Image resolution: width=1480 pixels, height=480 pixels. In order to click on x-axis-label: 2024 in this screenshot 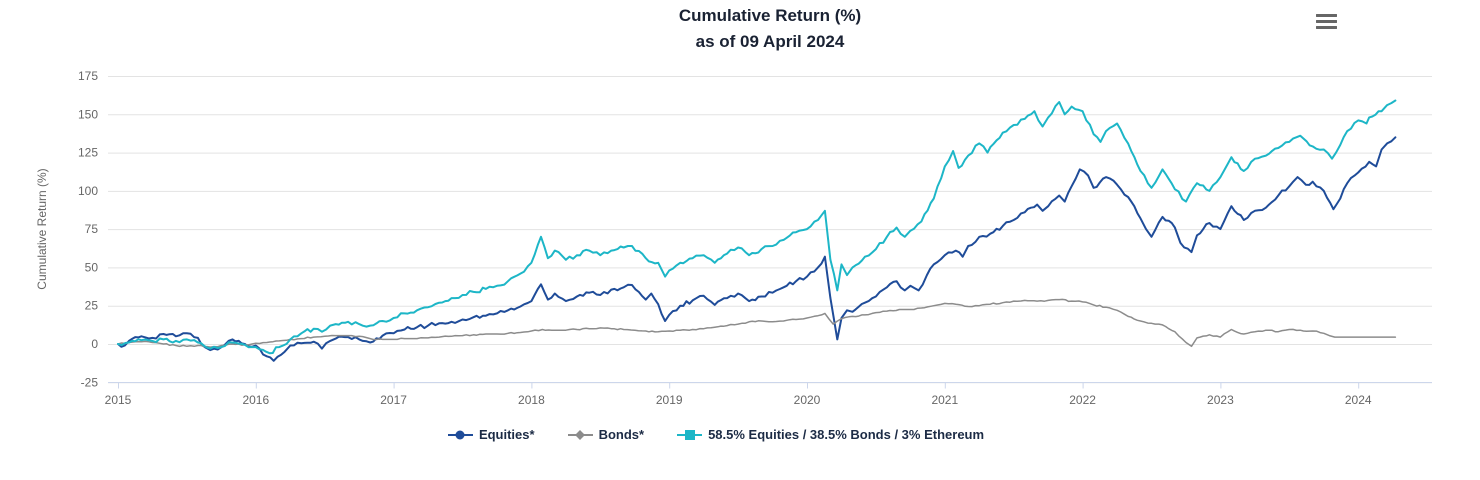, I will do `click(1358, 400)`.